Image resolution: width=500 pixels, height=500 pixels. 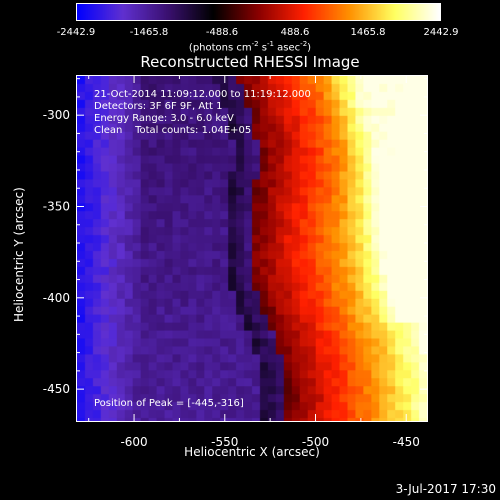 What do you see at coordinates (169, 403) in the screenshot?
I see `peak-position: Position of Peak = [-445,-316]` at bounding box center [169, 403].